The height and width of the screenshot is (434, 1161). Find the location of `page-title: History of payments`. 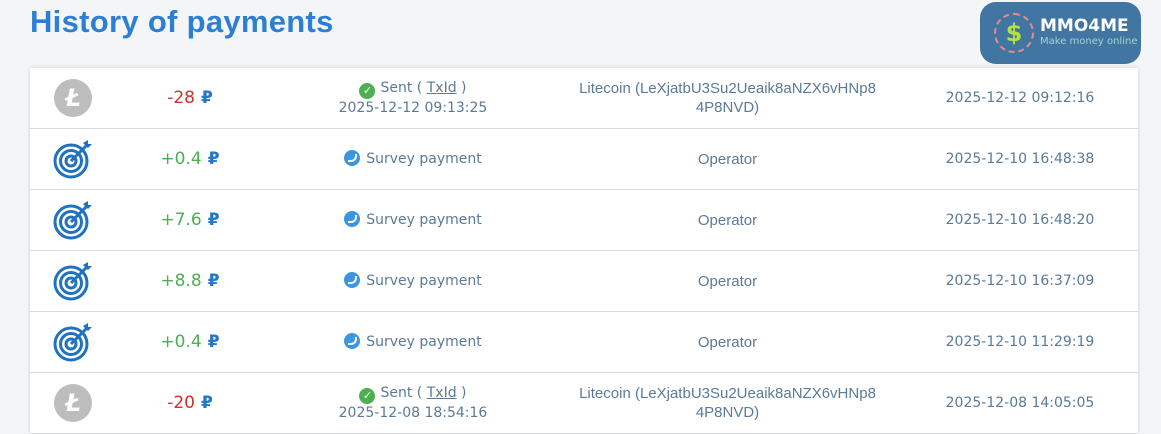

page-title: History of payments is located at coordinates (182, 21).